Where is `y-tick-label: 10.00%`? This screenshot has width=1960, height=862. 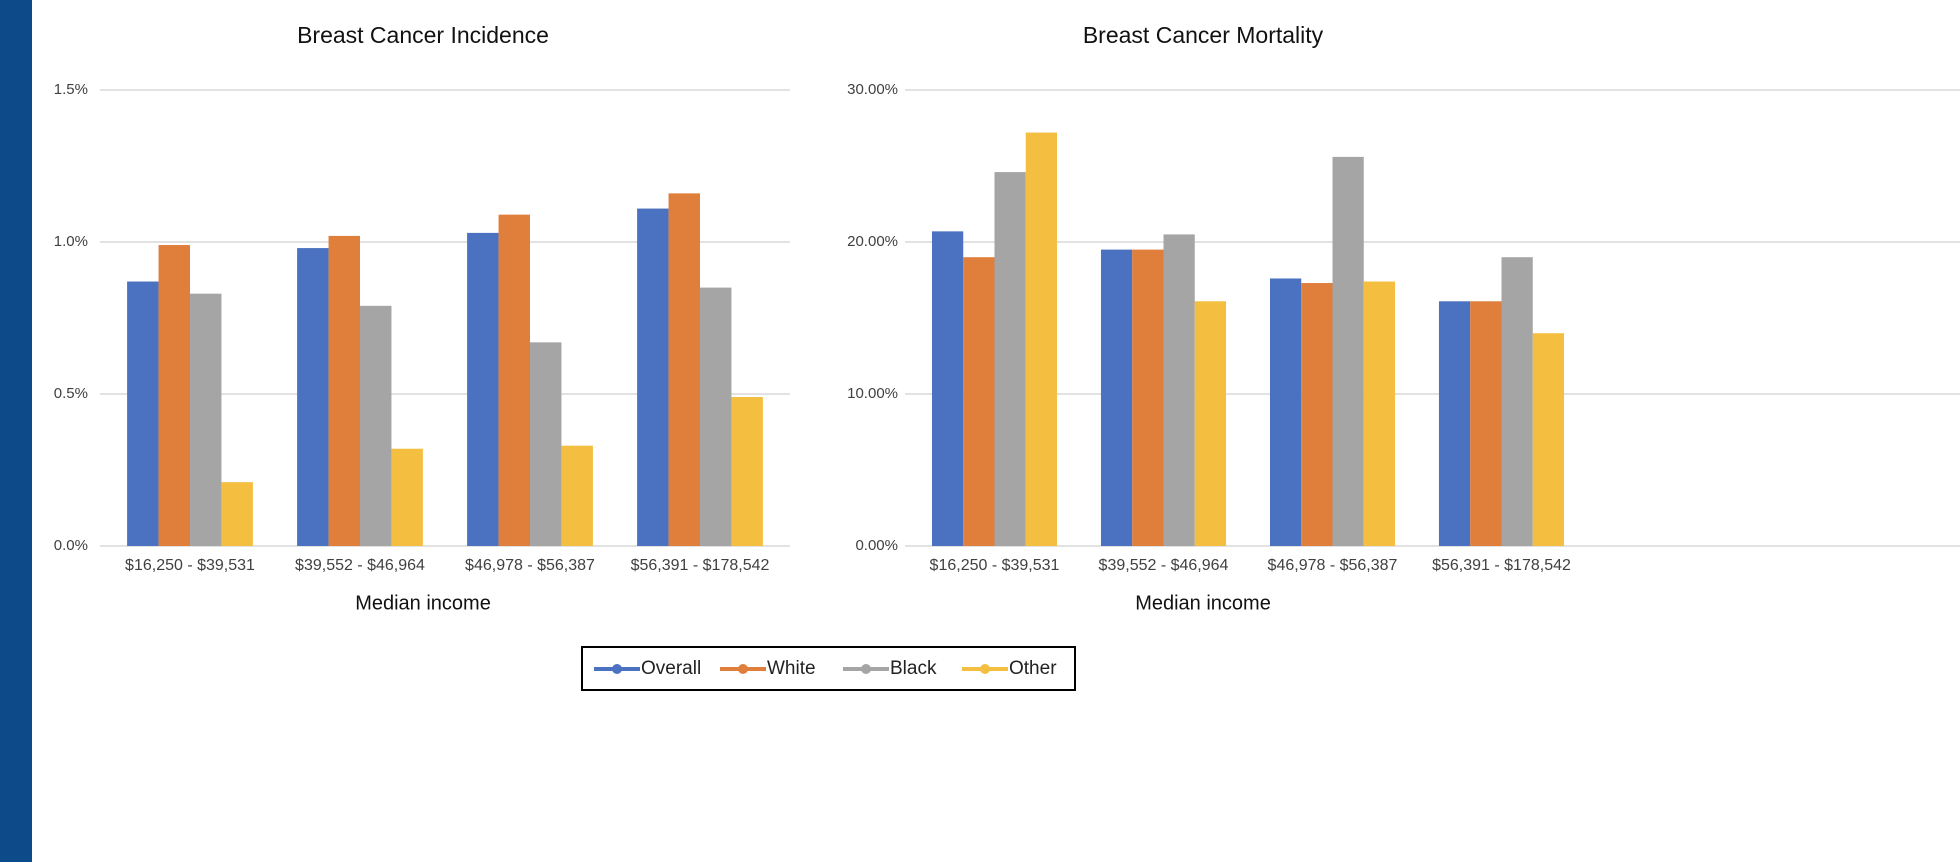
y-tick-label: 10.00% is located at coordinates (872, 393).